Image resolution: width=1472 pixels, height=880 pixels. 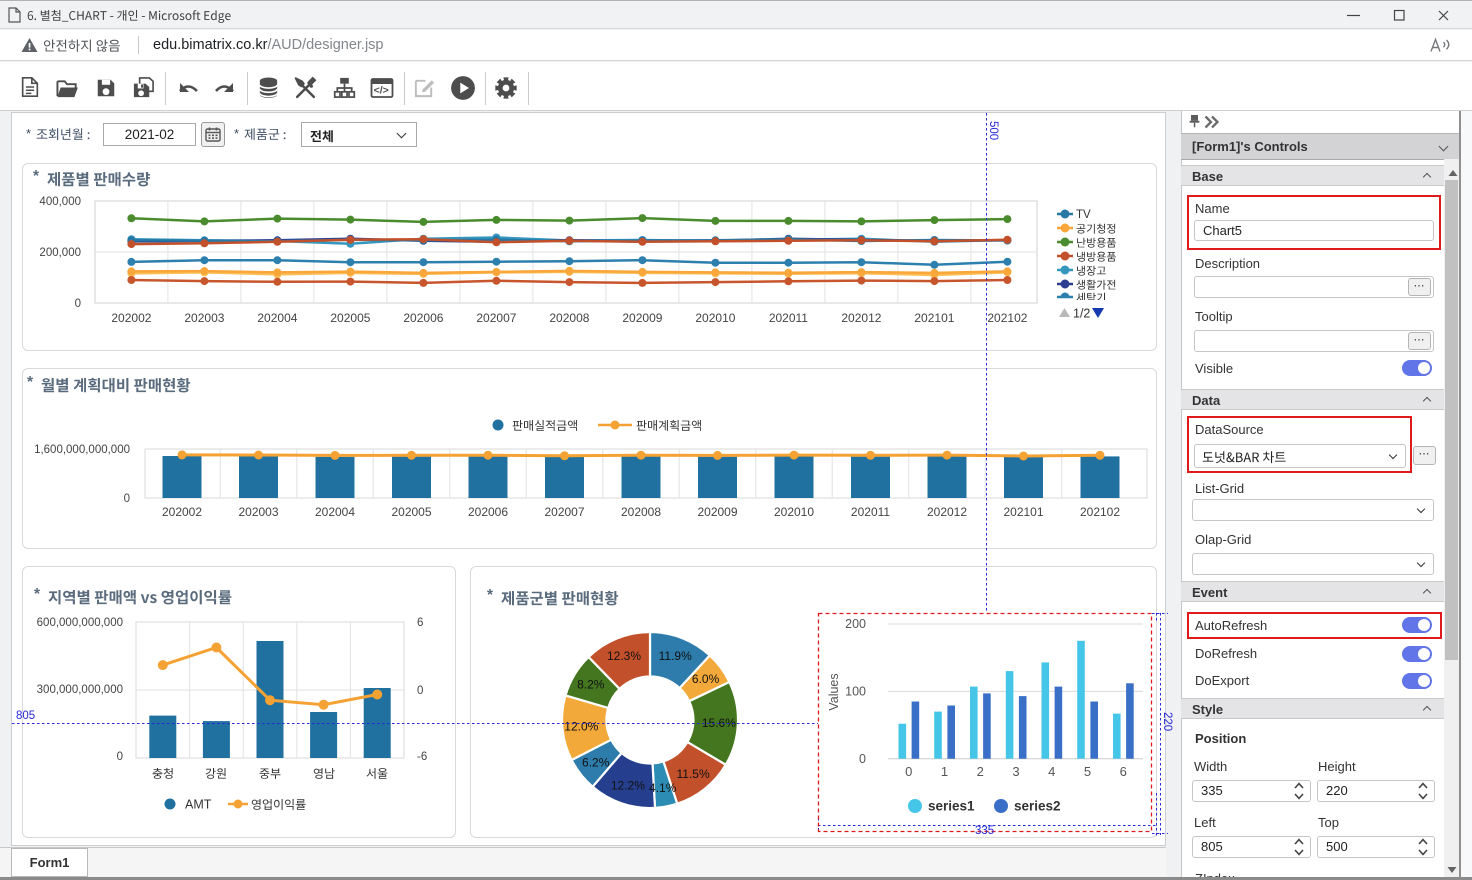 I want to click on svg-text: 1, so click(x=944, y=771).